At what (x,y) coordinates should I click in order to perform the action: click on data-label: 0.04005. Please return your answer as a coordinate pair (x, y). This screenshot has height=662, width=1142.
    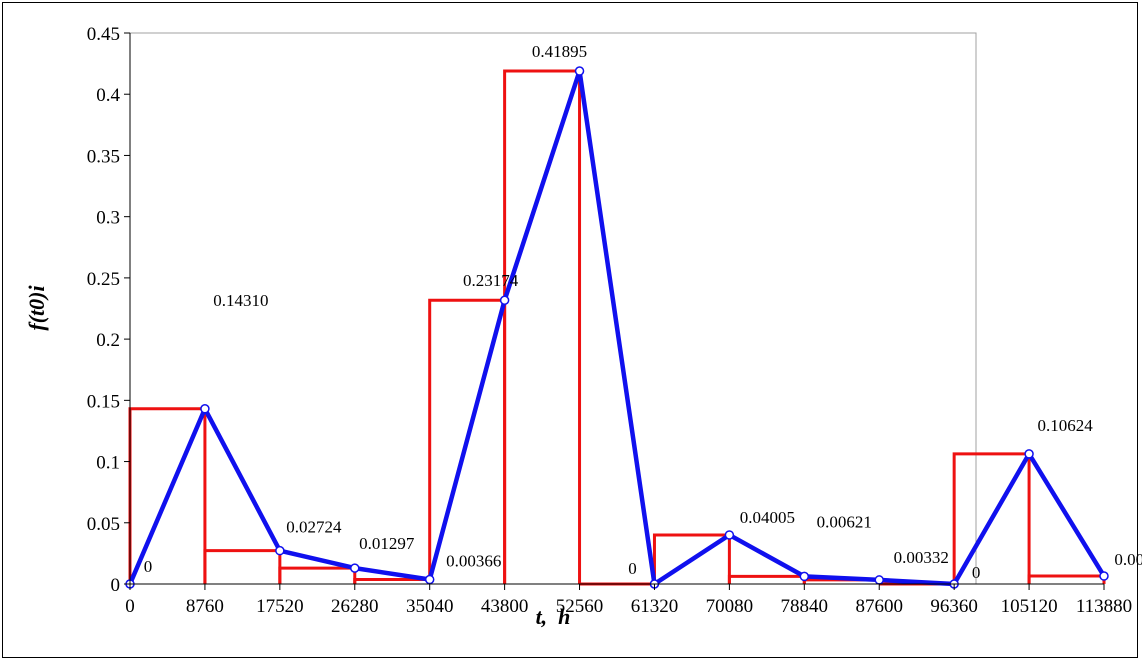
    Looking at the image, I should click on (767, 517).